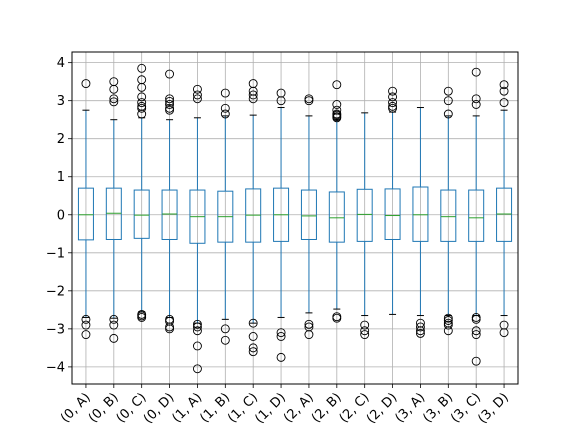 The image size is (576, 432). Describe the element at coordinates (55, 253) in the screenshot. I see `y-tick-label: −1` at that location.